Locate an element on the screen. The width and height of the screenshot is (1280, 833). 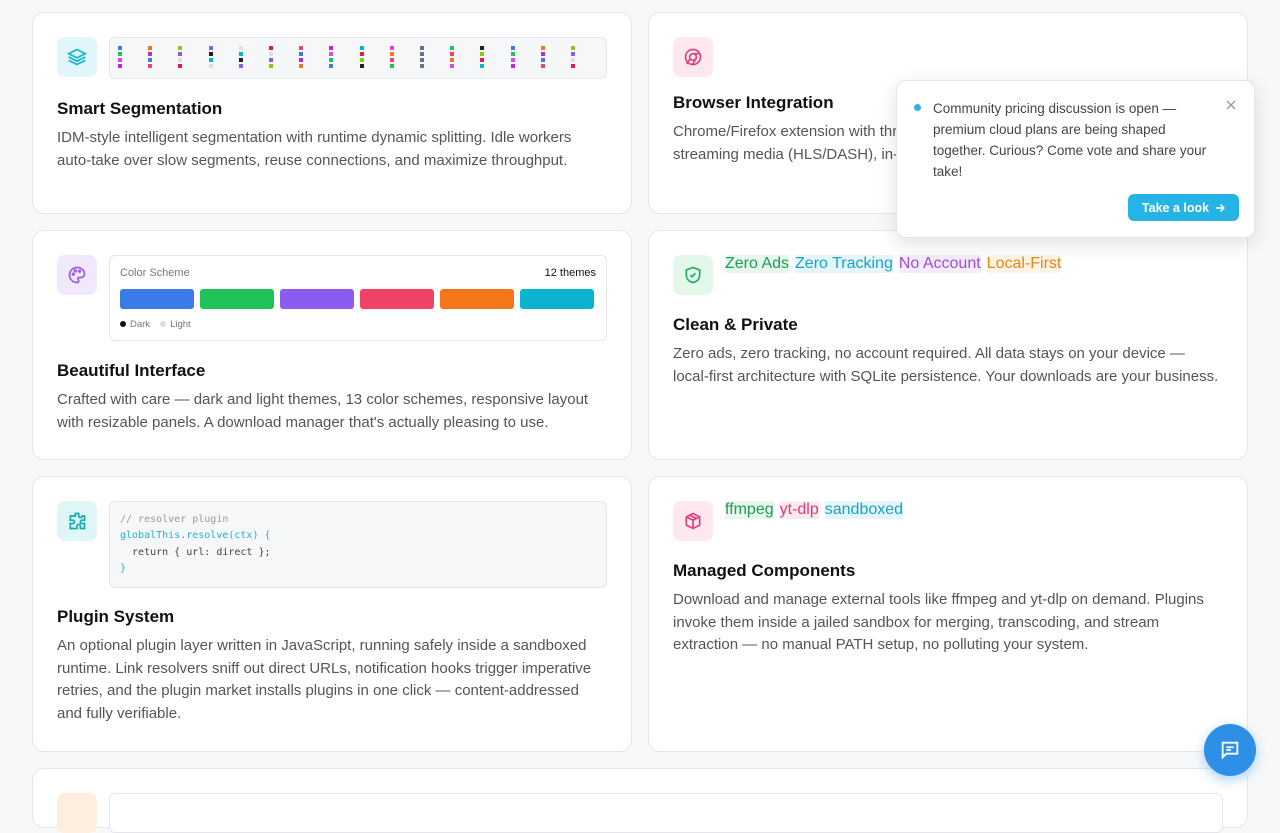
tag: sandboxed is located at coordinates (864, 510).